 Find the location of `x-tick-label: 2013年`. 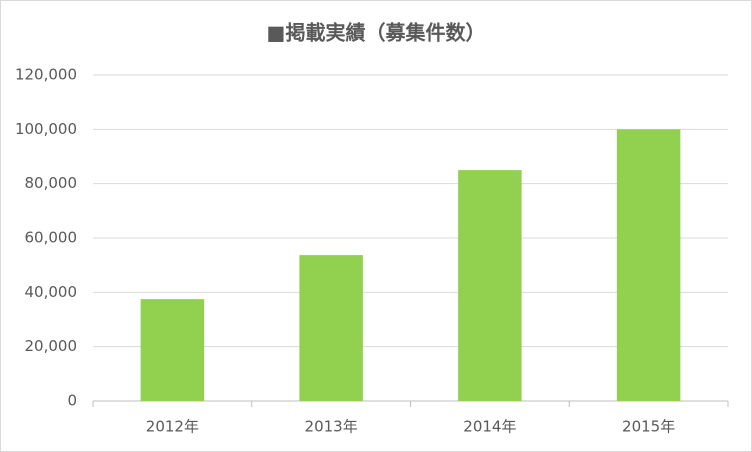

x-tick-label: 2013年 is located at coordinates (331, 427).